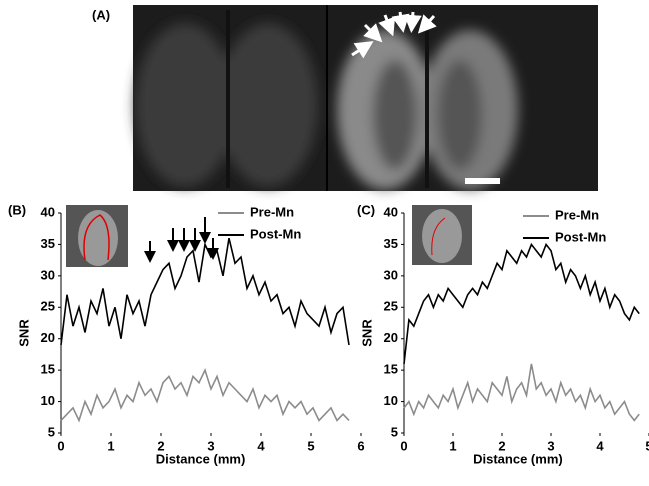  Describe the element at coordinates (442, 235) in the screenshot. I see `inset-c` at that location.